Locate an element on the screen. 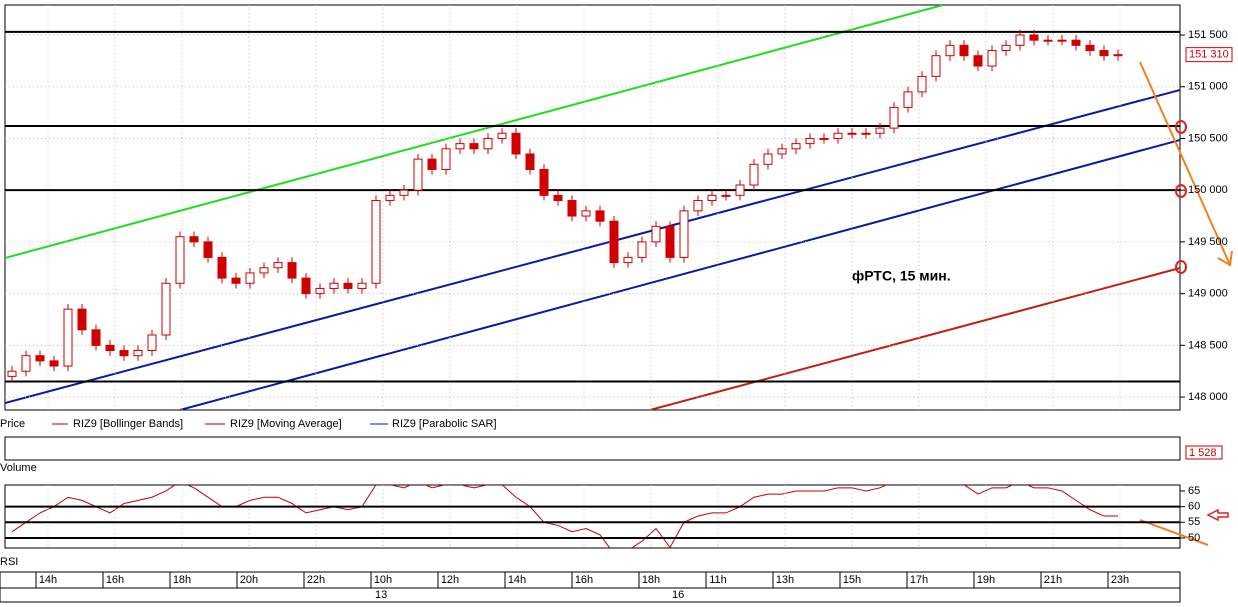 The image size is (1238, 607). y-tick-label: 148 000 is located at coordinates (1208, 397).